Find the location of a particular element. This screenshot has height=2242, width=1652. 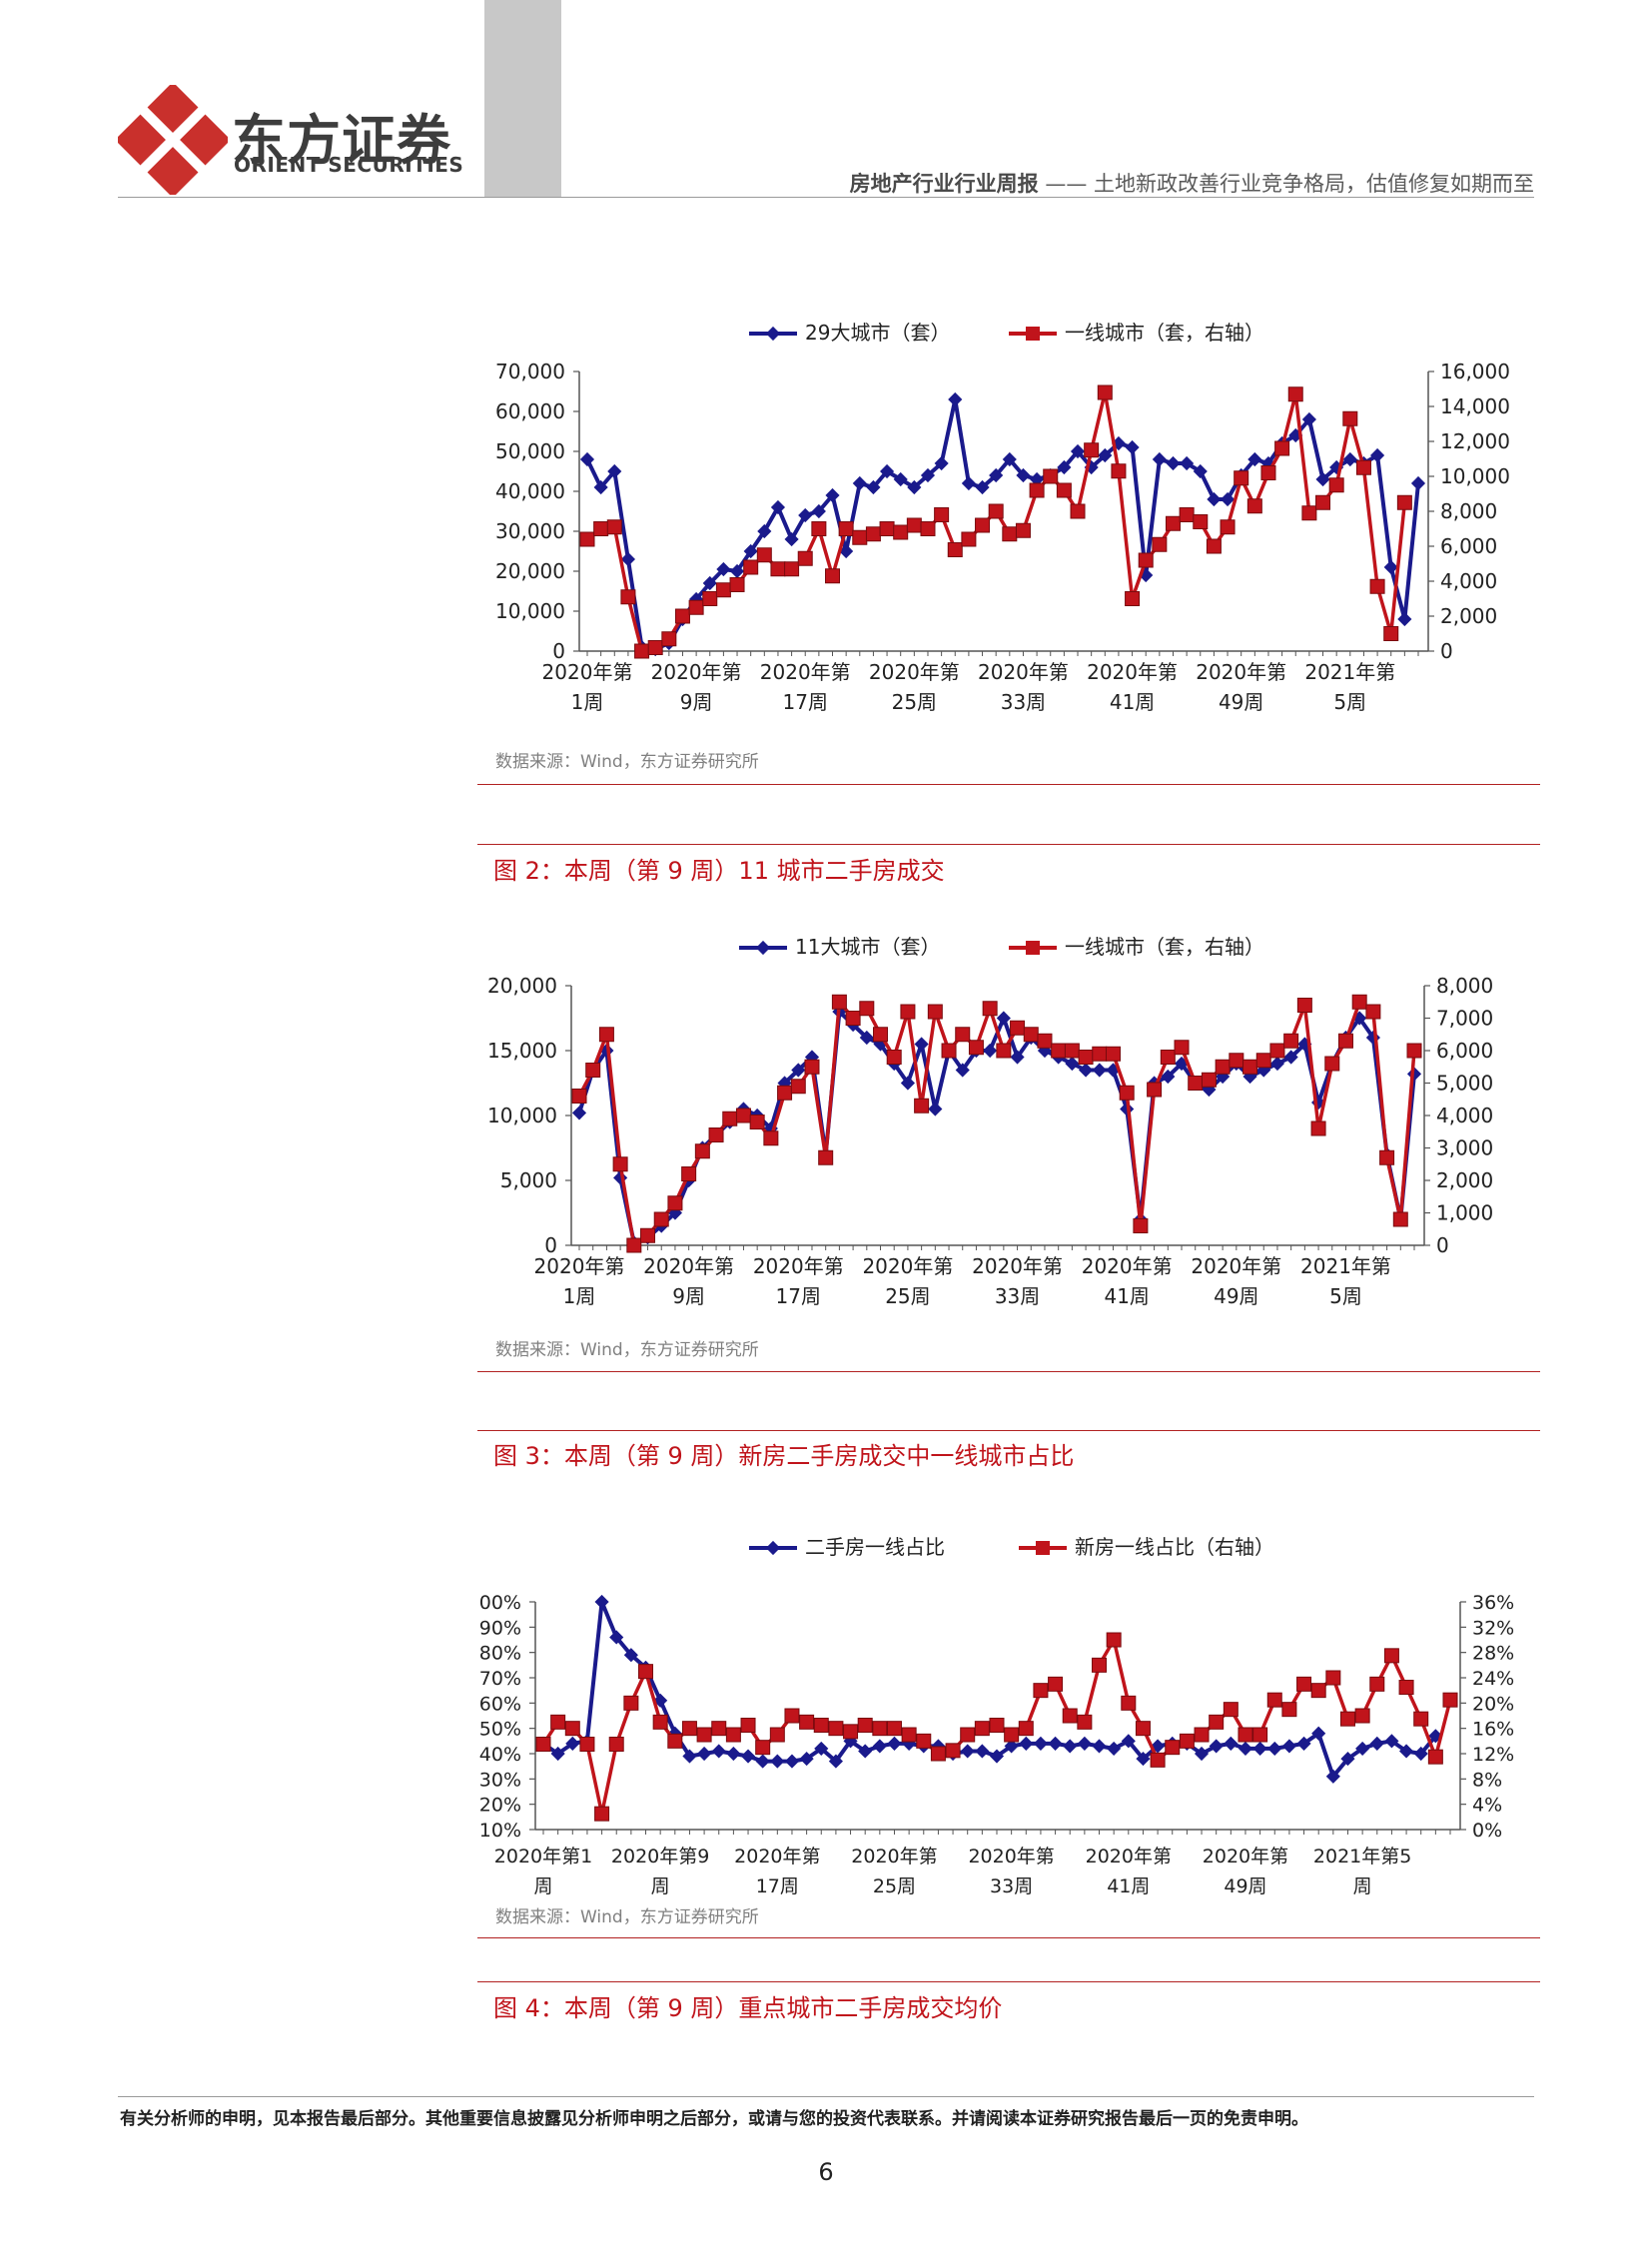

x-tick-label-line2: 25周 is located at coordinates (894, 1886).